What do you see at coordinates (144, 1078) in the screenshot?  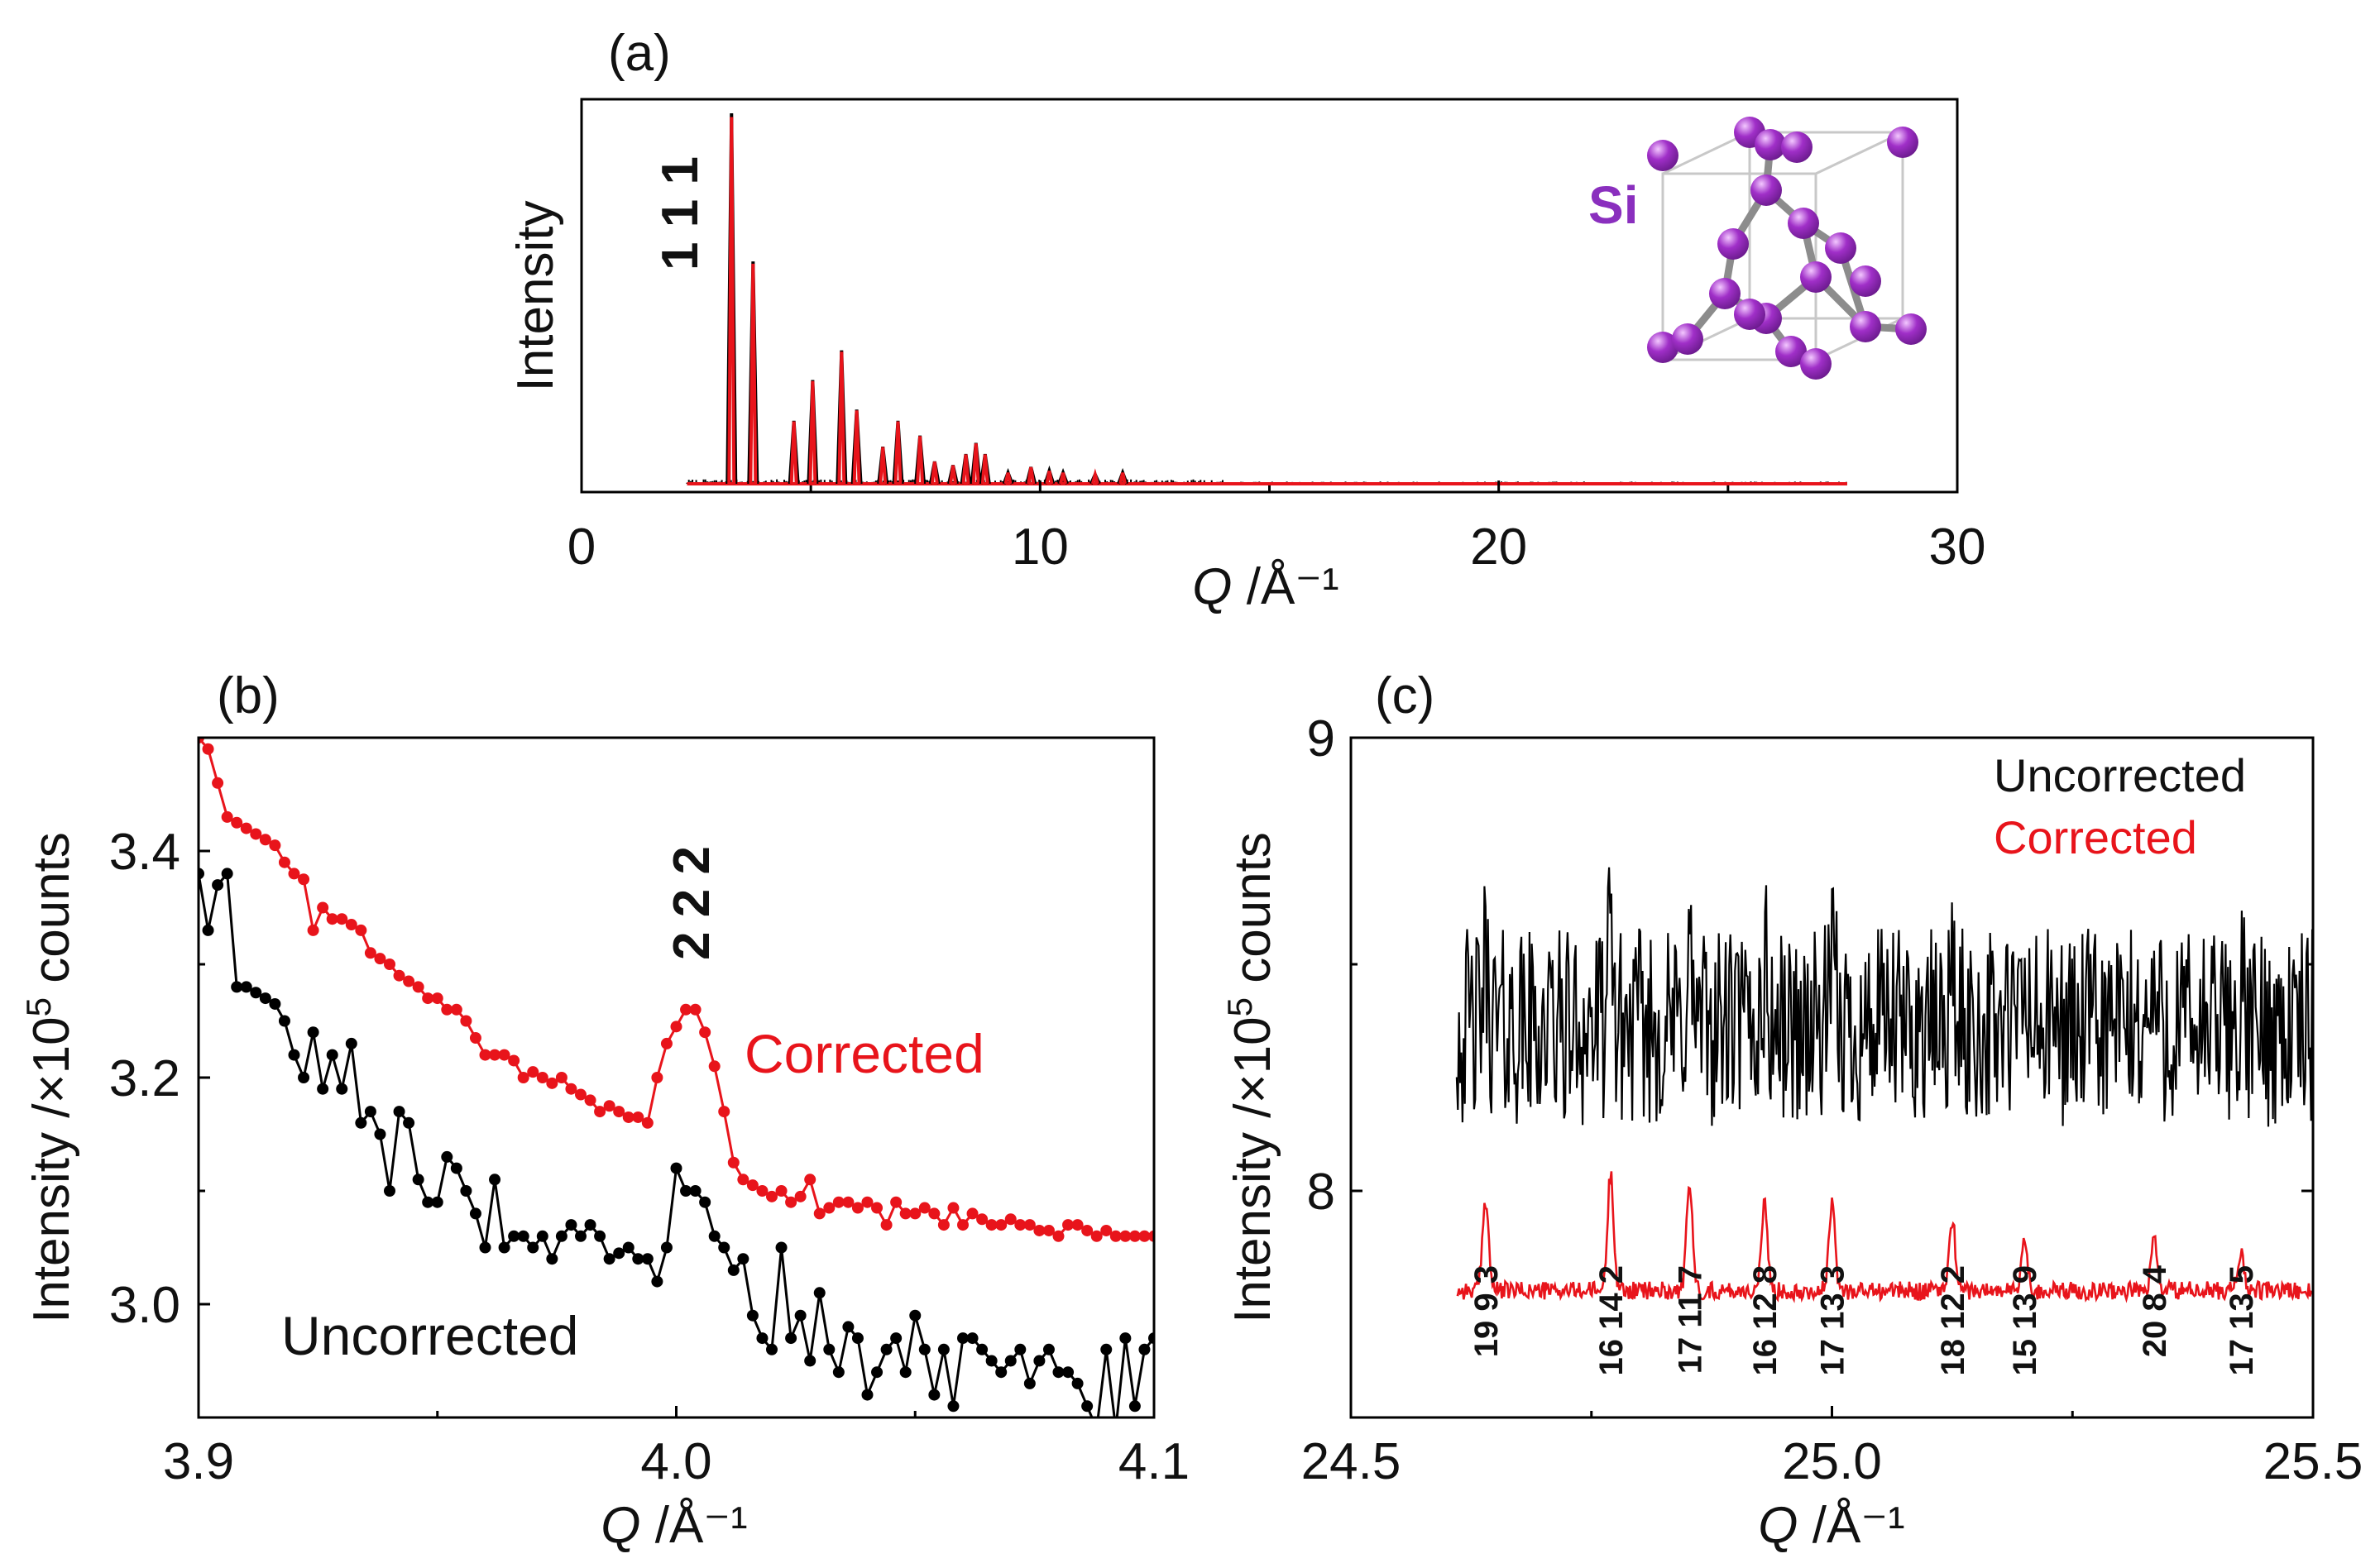 I see `b-ytick-label: 3.2` at bounding box center [144, 1078].